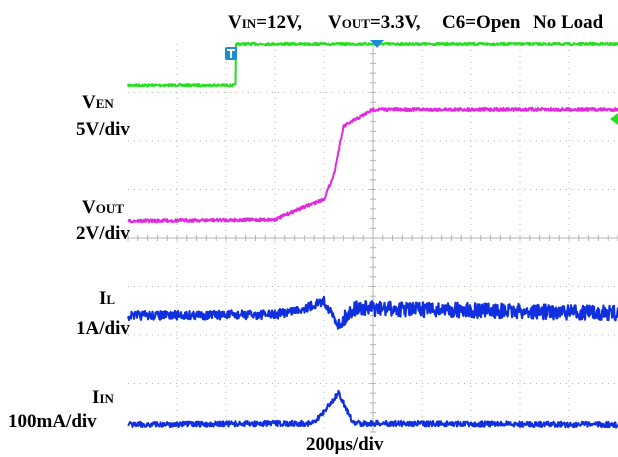 This screenshot has height=457, width=618. I want to click on t-marker-icon, so click(231, 53).